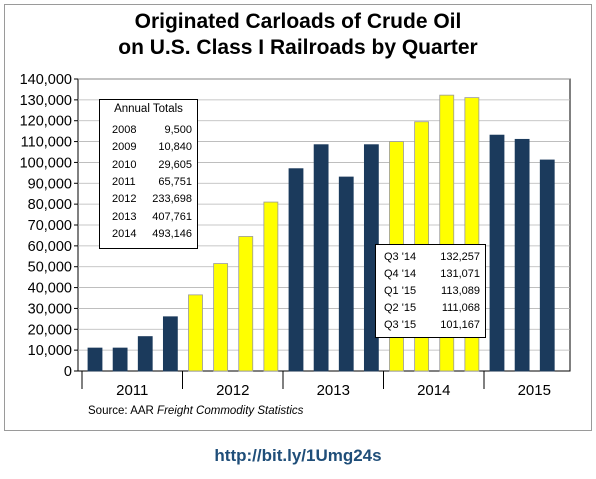 The image size is (596, 479). What do you see at coordinates (46, 122) in the screenshot?
I see `y-tick-label: 120,000` at bounding box center [46, 122].